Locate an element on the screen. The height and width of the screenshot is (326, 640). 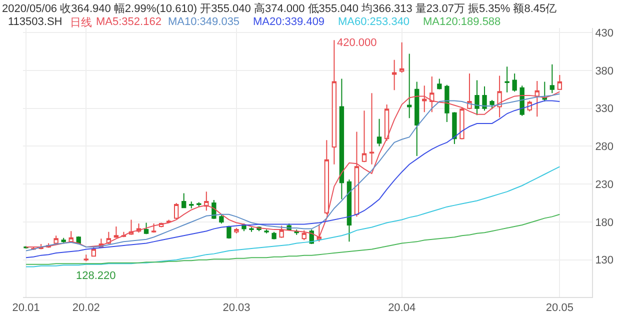
annotation: 128.220 is located at coordinates (96, 276).